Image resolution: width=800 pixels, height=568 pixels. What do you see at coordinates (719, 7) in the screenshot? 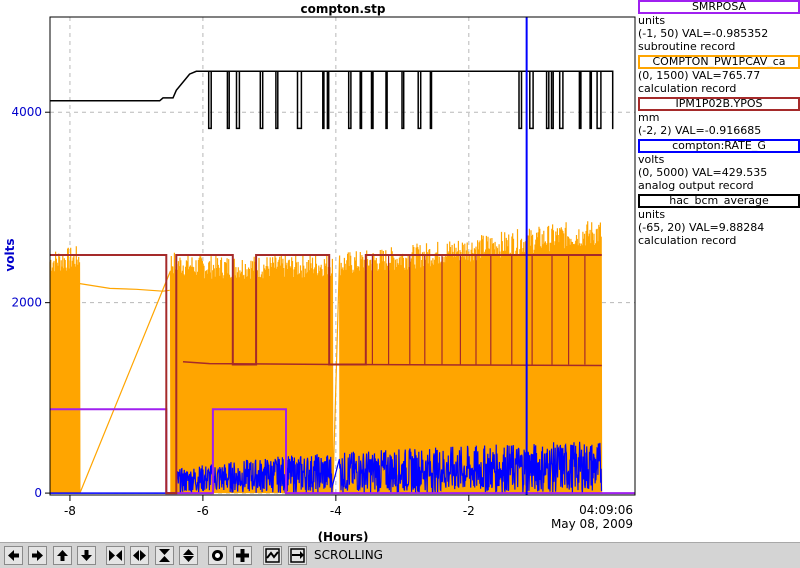
I see `legend-name-box: SMRPOSA` at bounding box center [719, 7].